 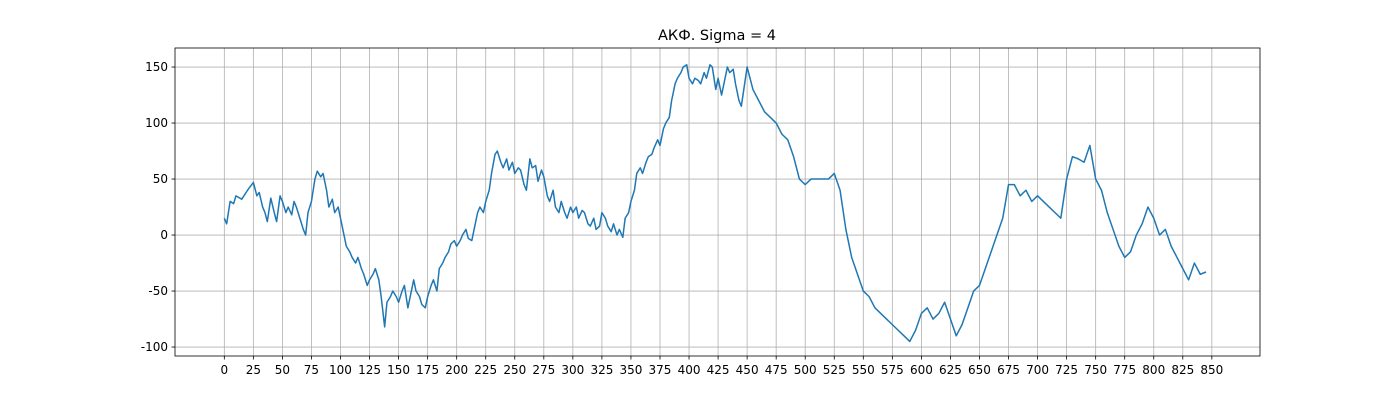 What do you see at coordinates (543, 370) in the screenshot?
I see `x-tick-label: 275` at bounding box center [543, 370].